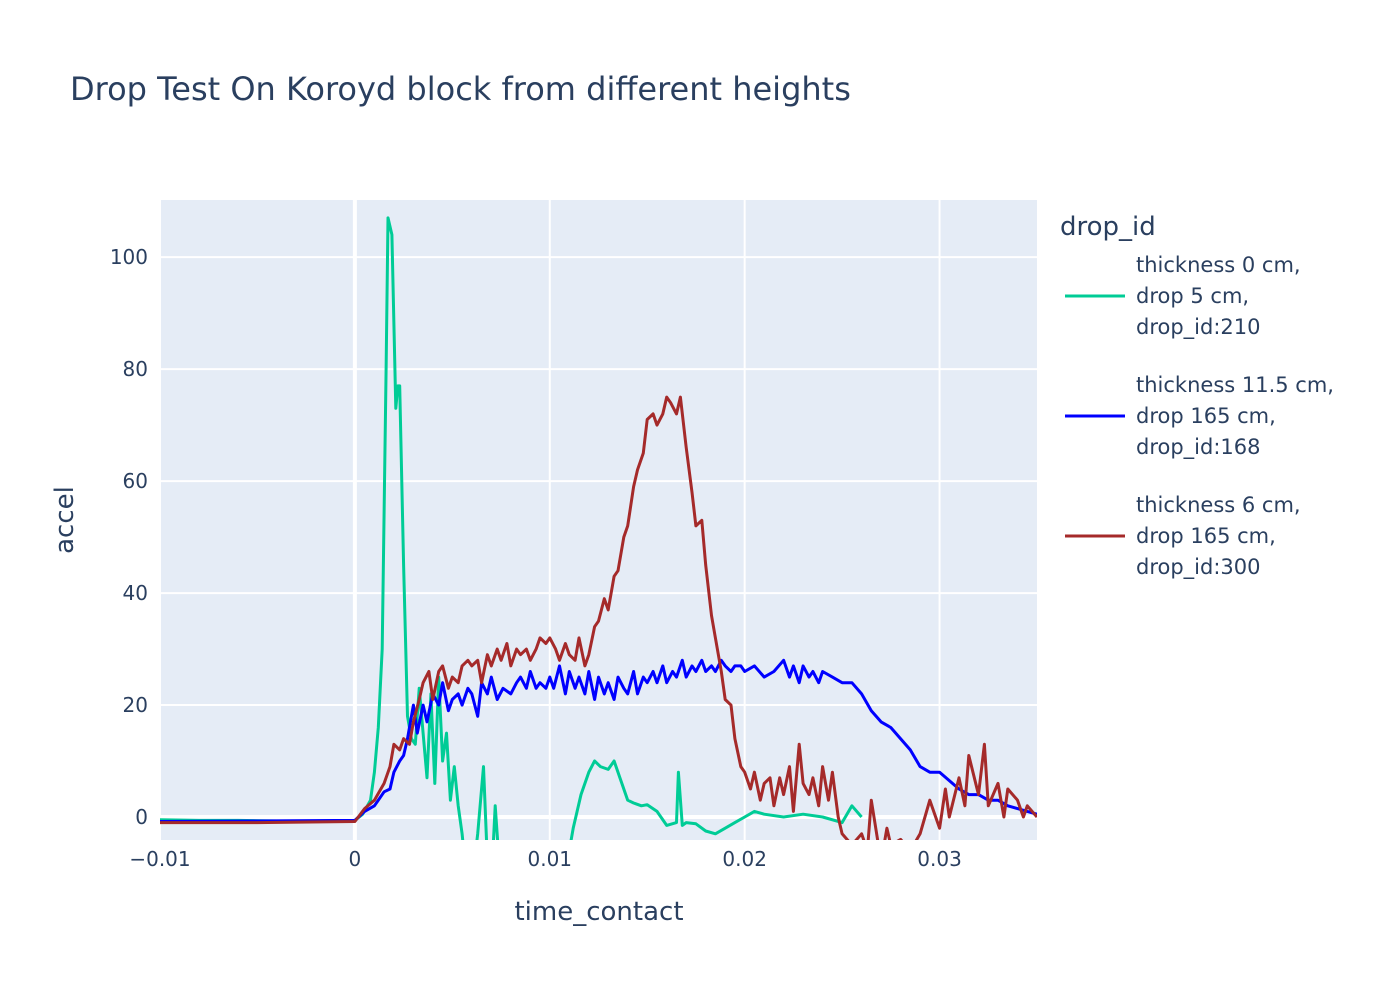 Image resolution: width=1400 pixels, height=1000 pixels. What do you see at coordinates (135, 481) in the screenshot?
I see `y-tick-label: 60` at bounding box center [135, 481].